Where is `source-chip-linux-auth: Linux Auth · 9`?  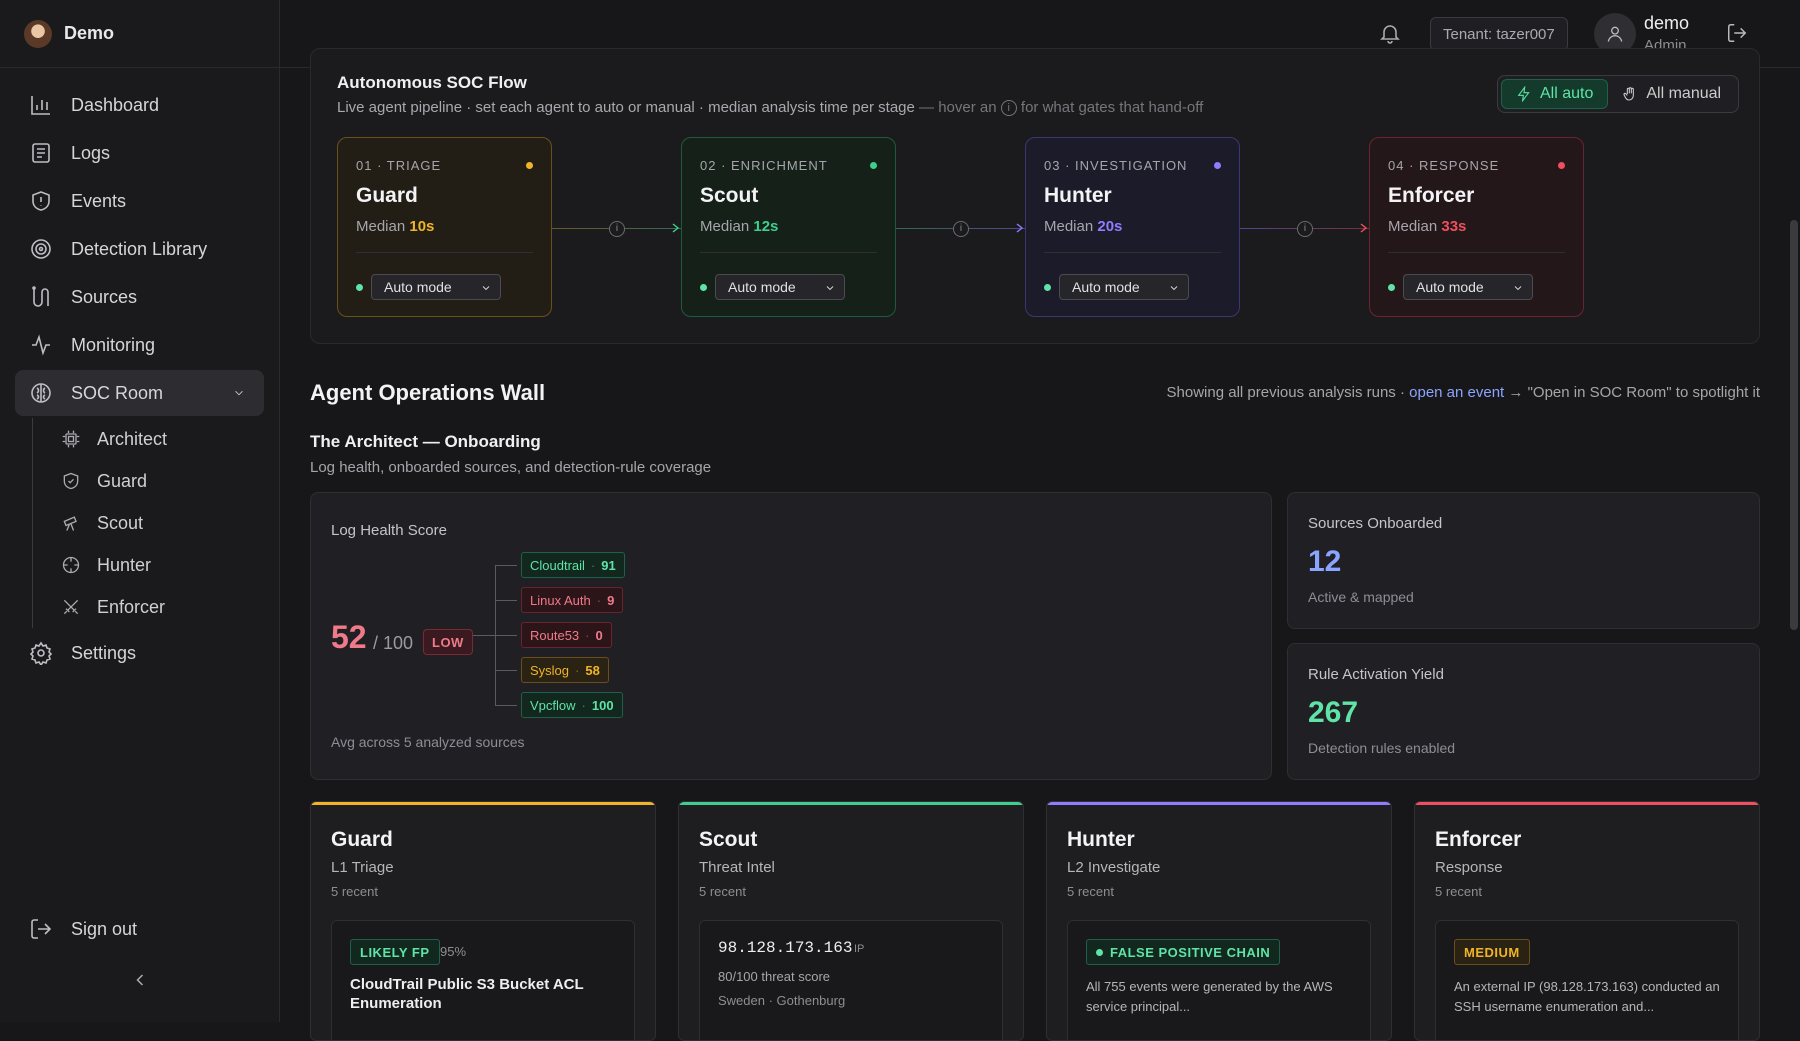
source-chip-linux-auth: Linux Auth · 9 is located at coordinates (572, 600).